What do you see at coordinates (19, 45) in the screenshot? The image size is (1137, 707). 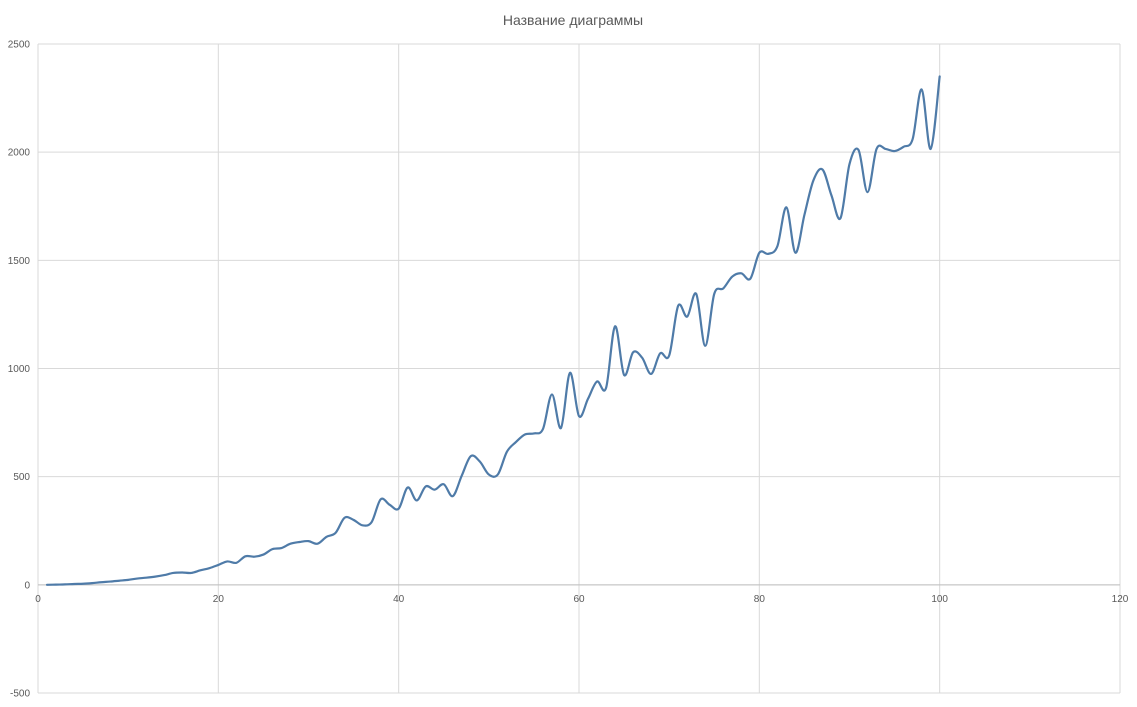 I see `y-tick-label: 2500` at bounding box center [19, 45].